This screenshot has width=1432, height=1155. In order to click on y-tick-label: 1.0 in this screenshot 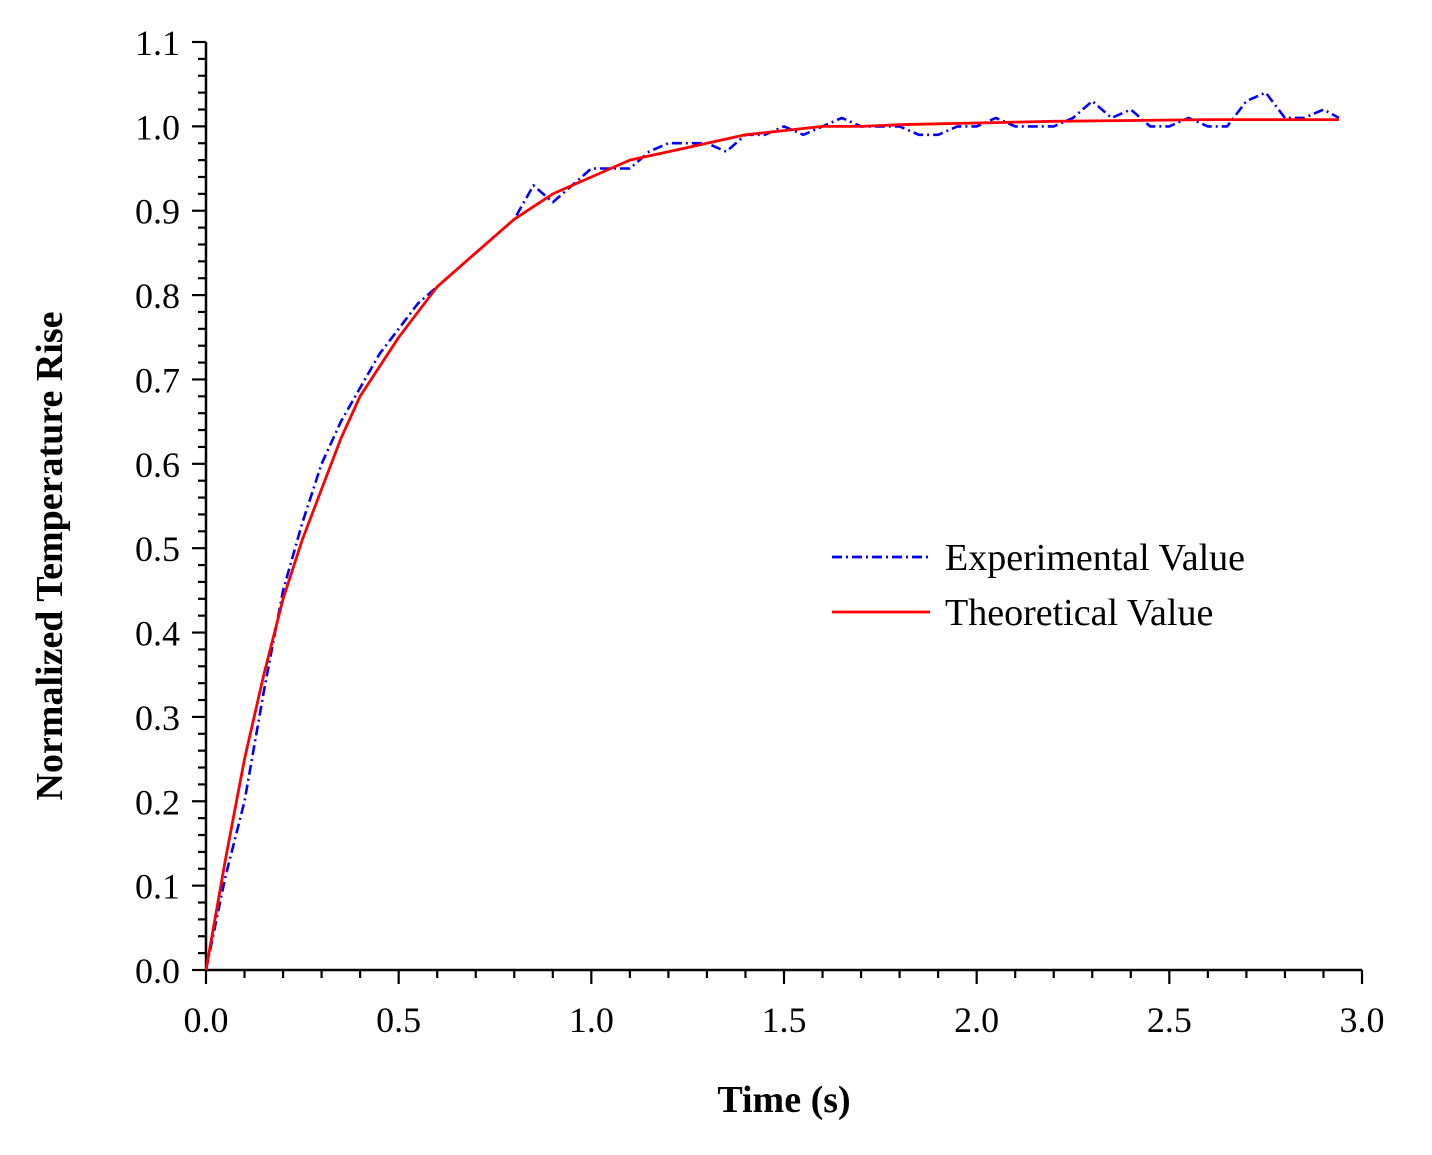, I will do `click(157, 127)`.